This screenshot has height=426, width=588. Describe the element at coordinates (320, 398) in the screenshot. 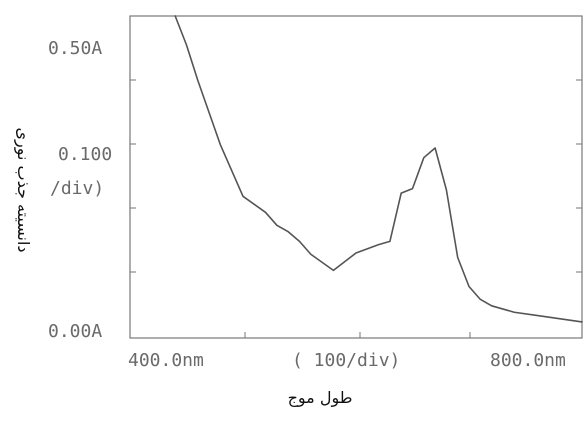

I see `x-axis-title: طول موج` at that location.